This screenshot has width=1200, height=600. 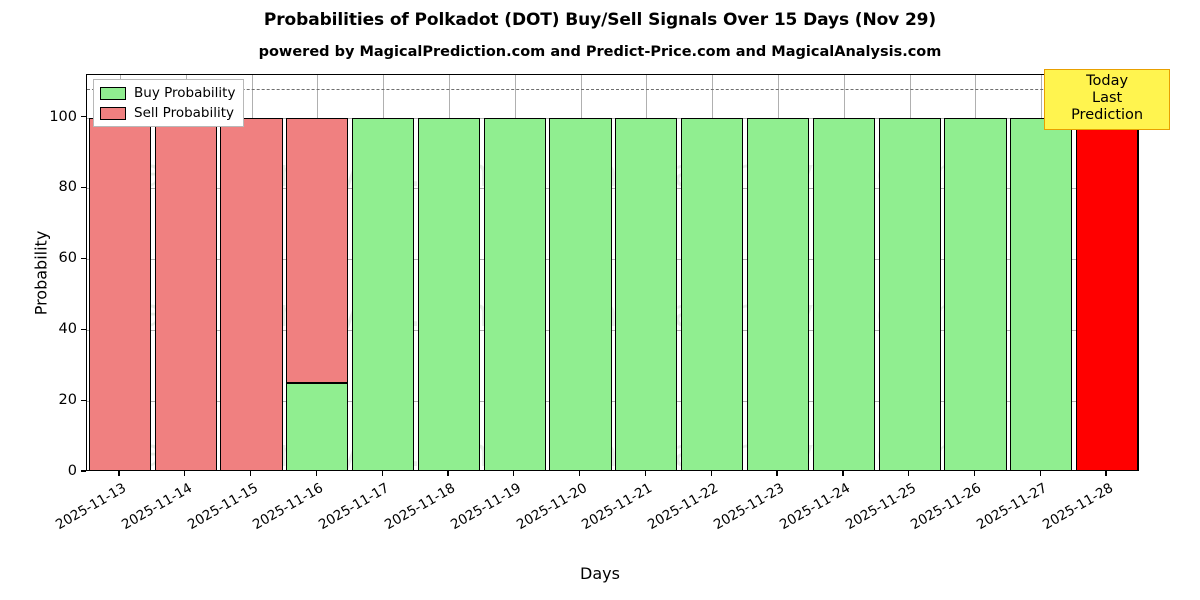 I want to click on y-tick-label: 0, so click(x=72, y=471).